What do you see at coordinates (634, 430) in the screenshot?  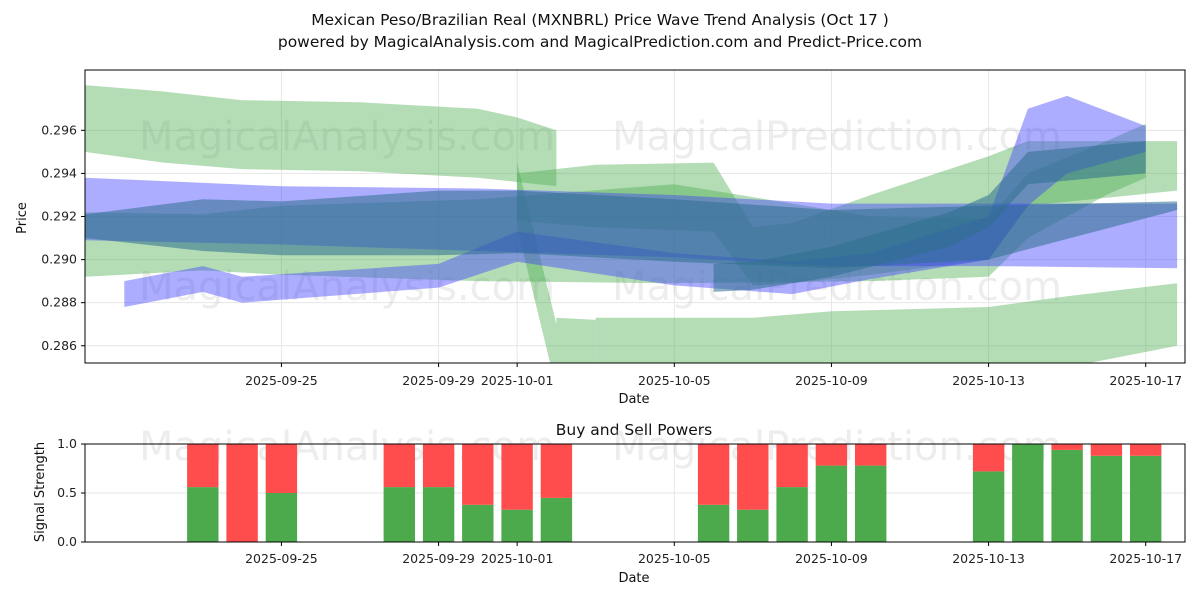 I see `bottom-chart-title: Buy and Sell Powers` at bounding box center [634, 430].